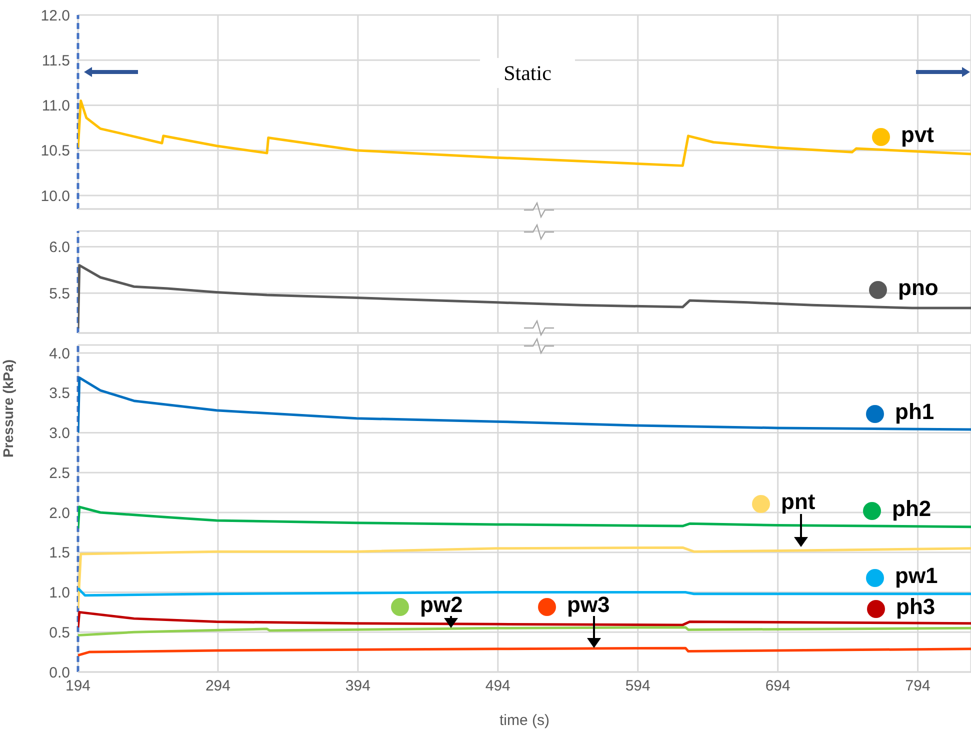 The height and width of the screenshot is (729, 971). Describe the element at coordinates (59, 633) in the screenshot. I see `y-tick-label: 0.5` at that location.